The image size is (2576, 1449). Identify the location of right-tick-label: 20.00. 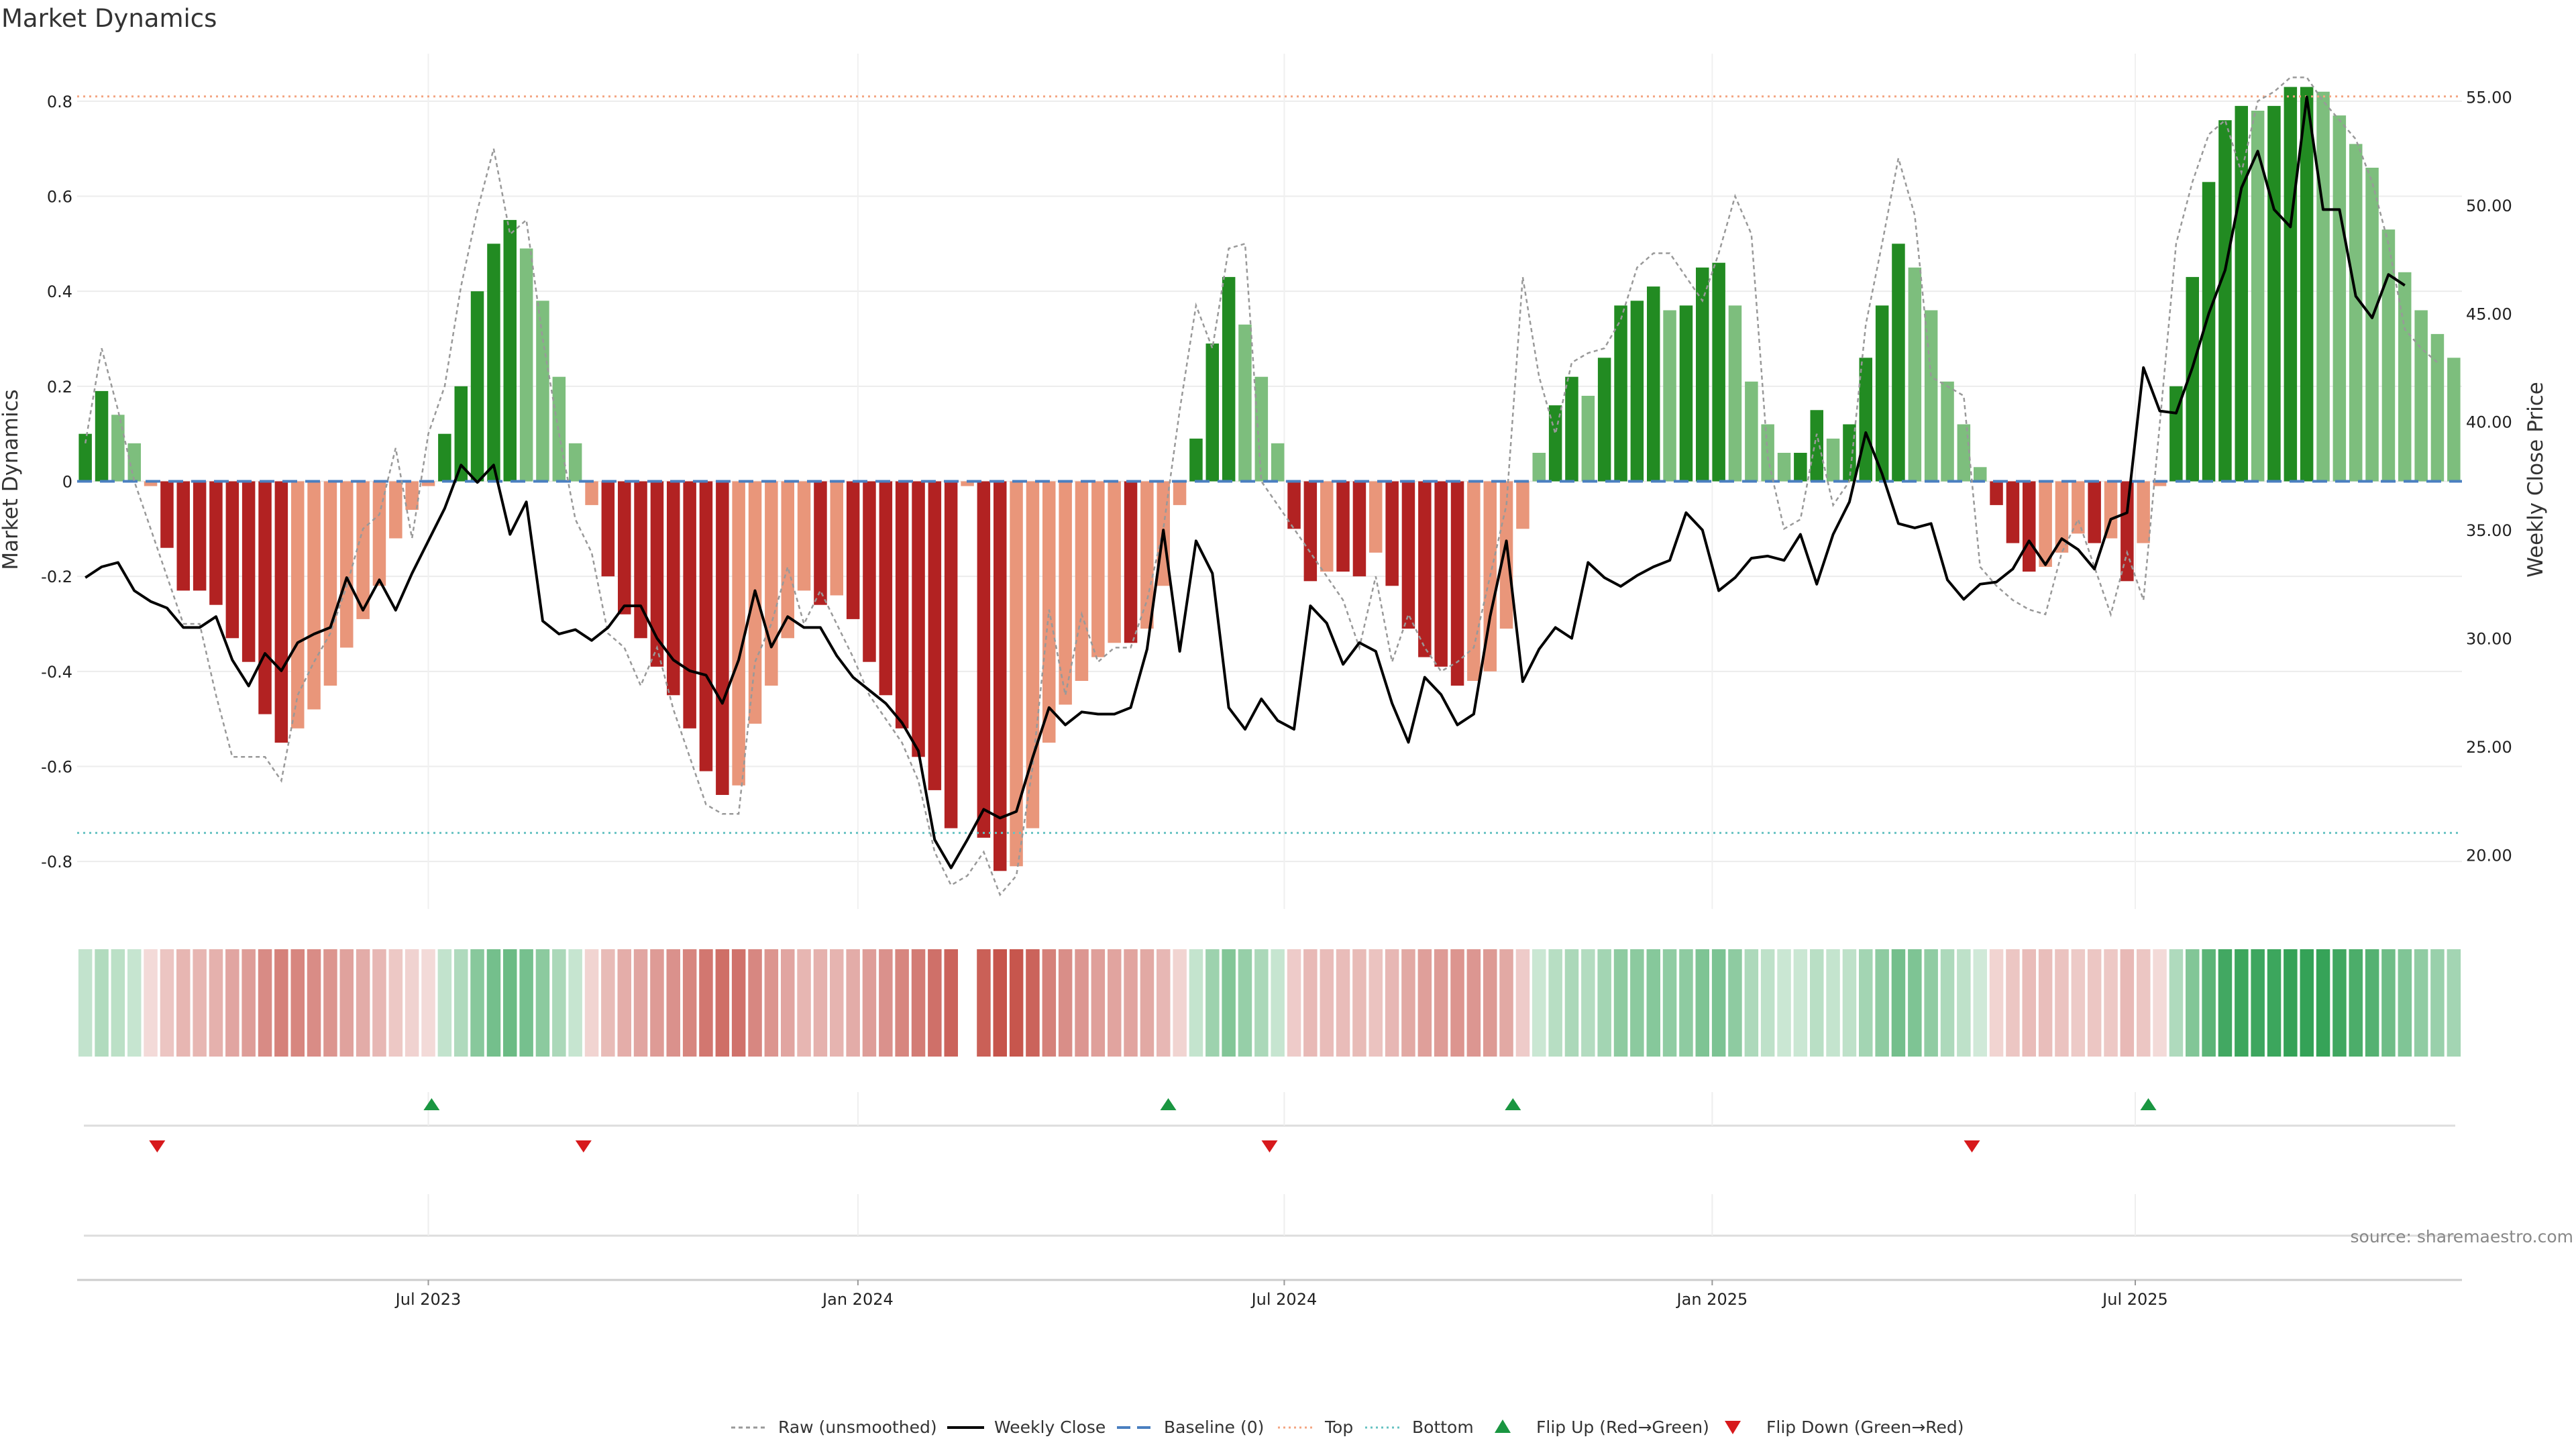
(2489, 855).